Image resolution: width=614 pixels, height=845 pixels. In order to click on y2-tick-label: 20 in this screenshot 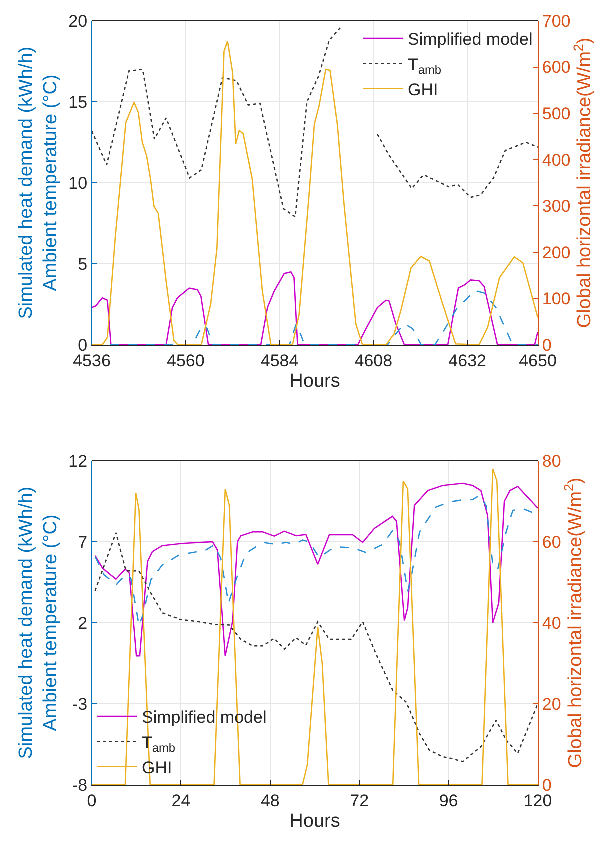, I will do `click(552, 704)`.